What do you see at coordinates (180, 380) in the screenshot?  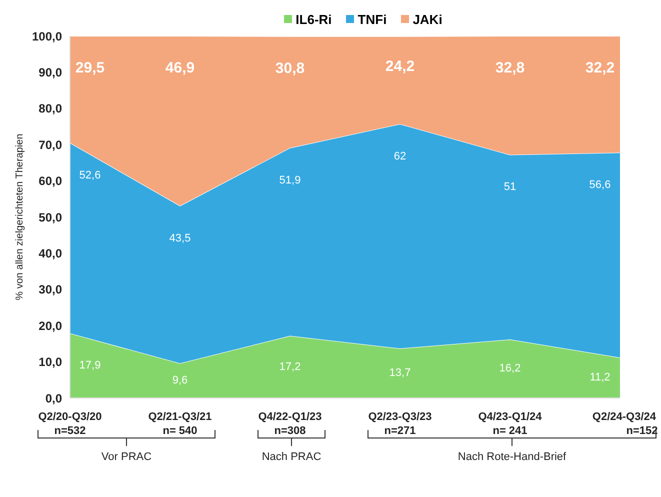 I see `data-label: 9,6` at bounding box center [180, 380].